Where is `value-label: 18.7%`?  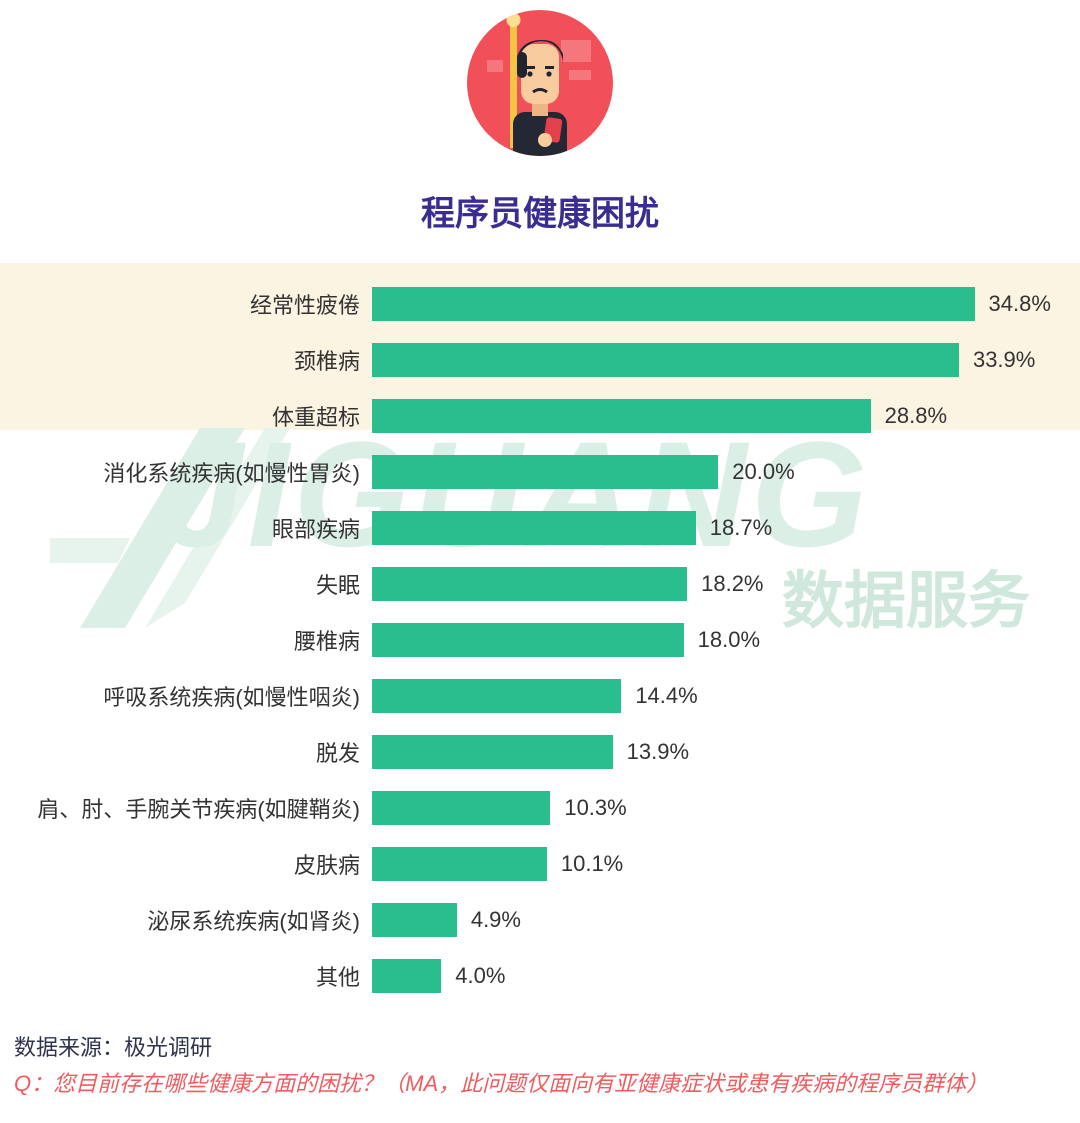 value-label: 18.7% is located at coordinates (741, 527).